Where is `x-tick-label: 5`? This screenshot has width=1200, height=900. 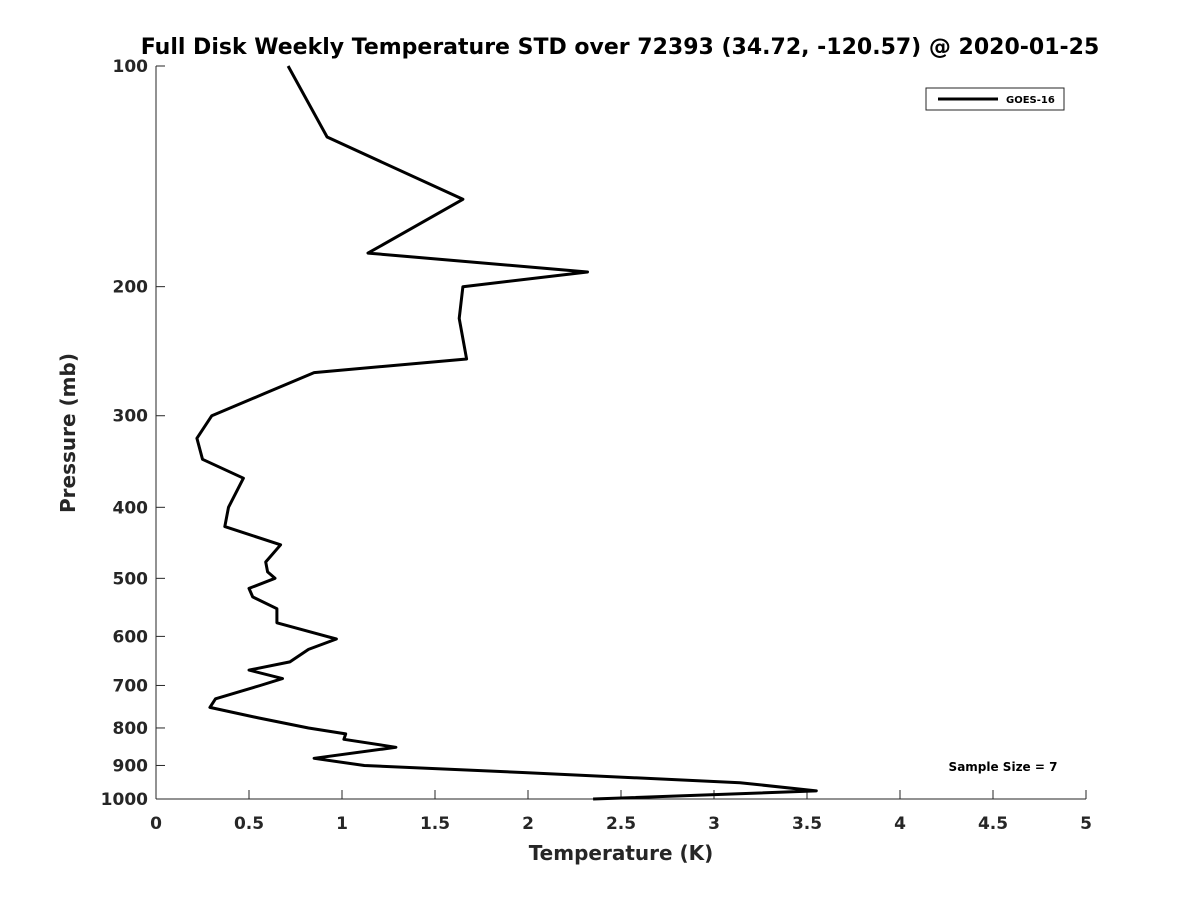 x-tick-label: 5 is located at coordinates (1086, 824).